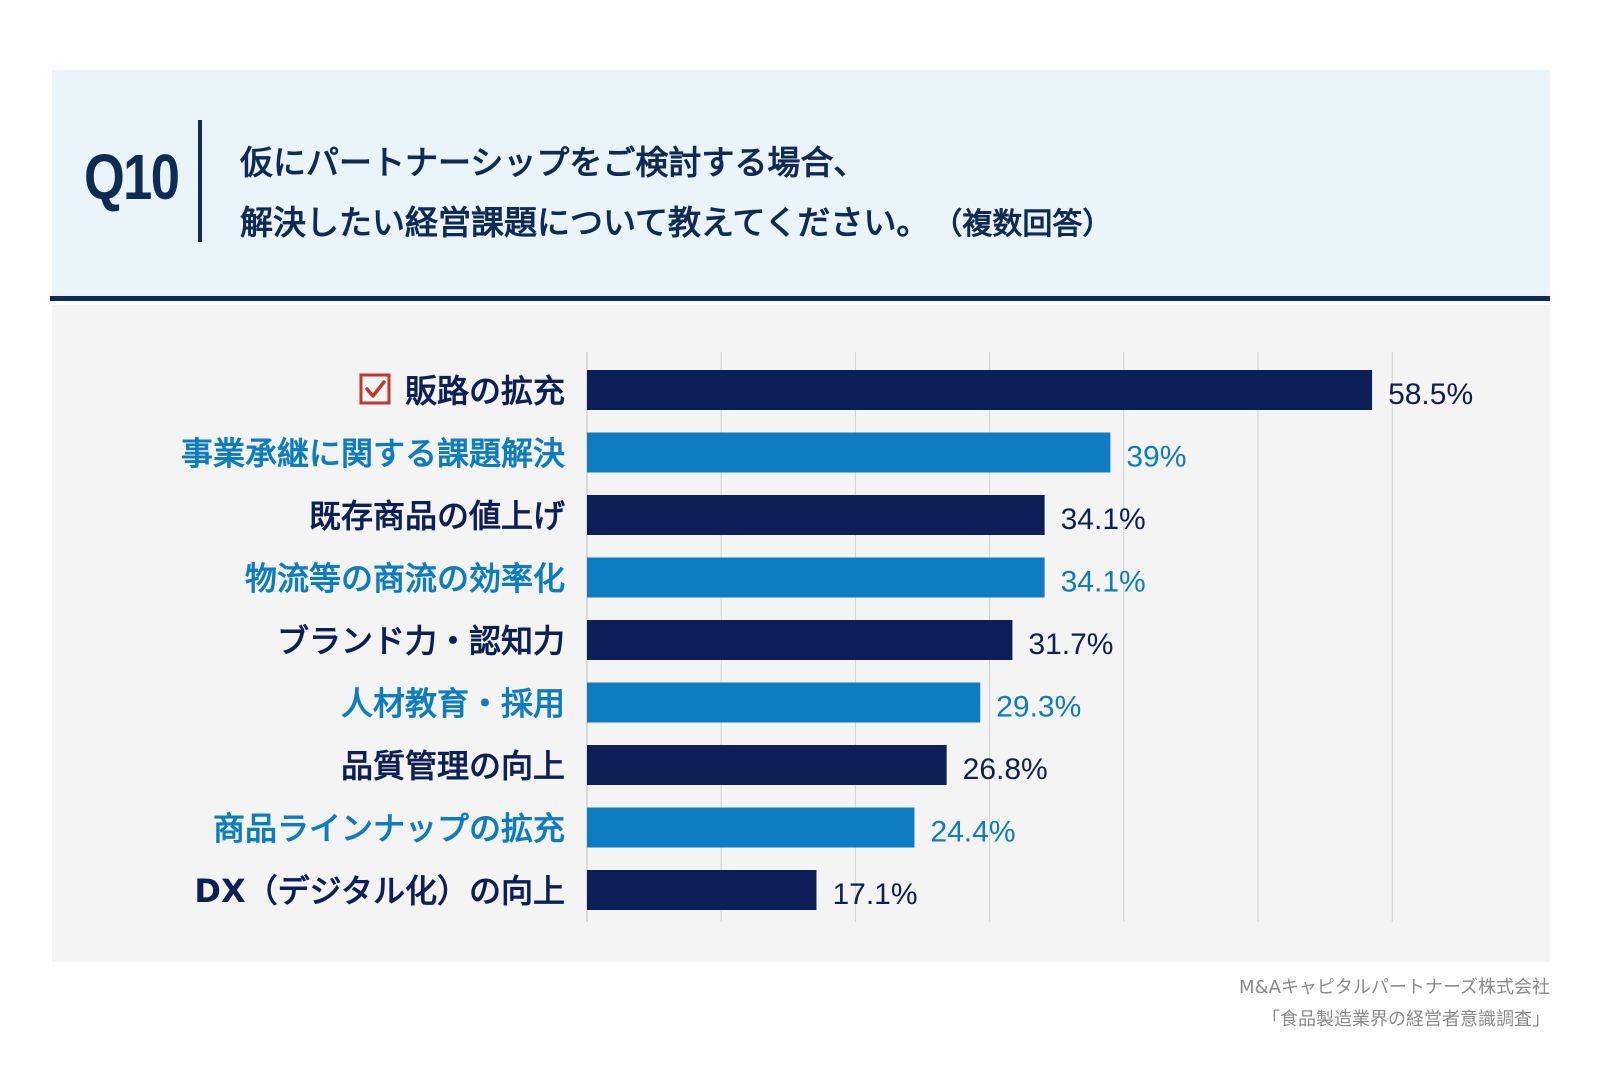 The image size is (1600, 1067). What do you see at coordinates (1030, 224) in the screenshot?
I see `question-note: （複数回答）` at bounding box center [1030, 224].